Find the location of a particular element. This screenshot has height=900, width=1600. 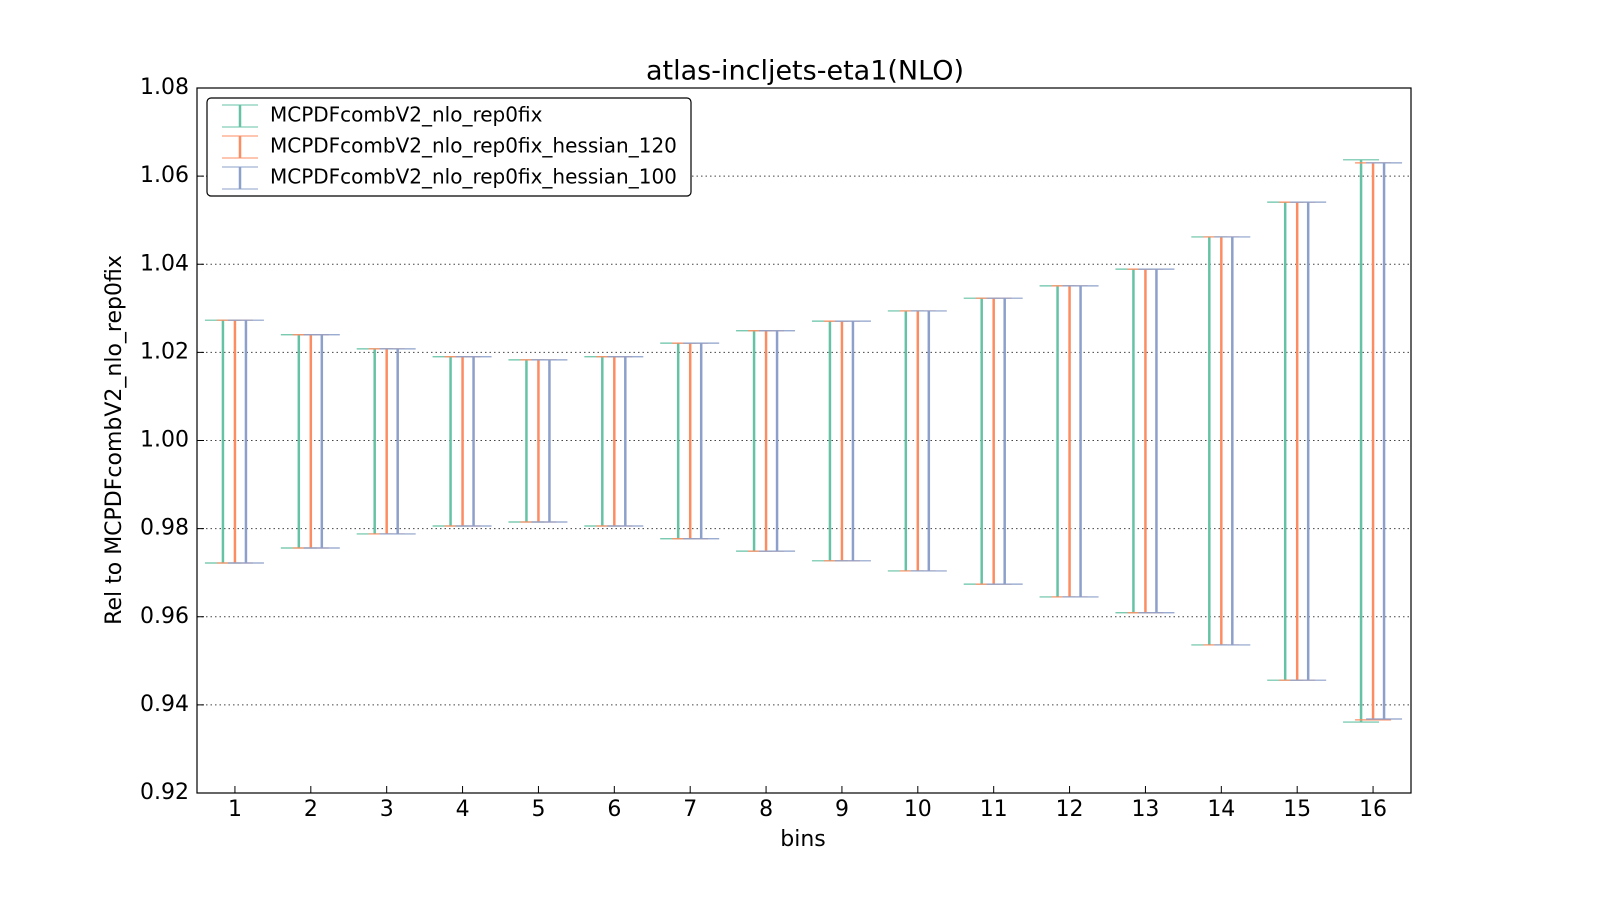

x-tick-label: 11 is located at coordinates (994, 809).